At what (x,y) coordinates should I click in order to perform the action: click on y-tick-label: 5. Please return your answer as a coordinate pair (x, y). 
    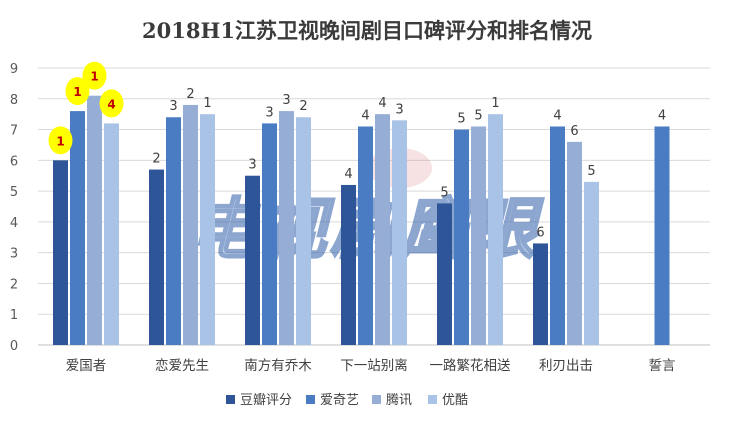
    Looking at the image, I should click on (14, 192).